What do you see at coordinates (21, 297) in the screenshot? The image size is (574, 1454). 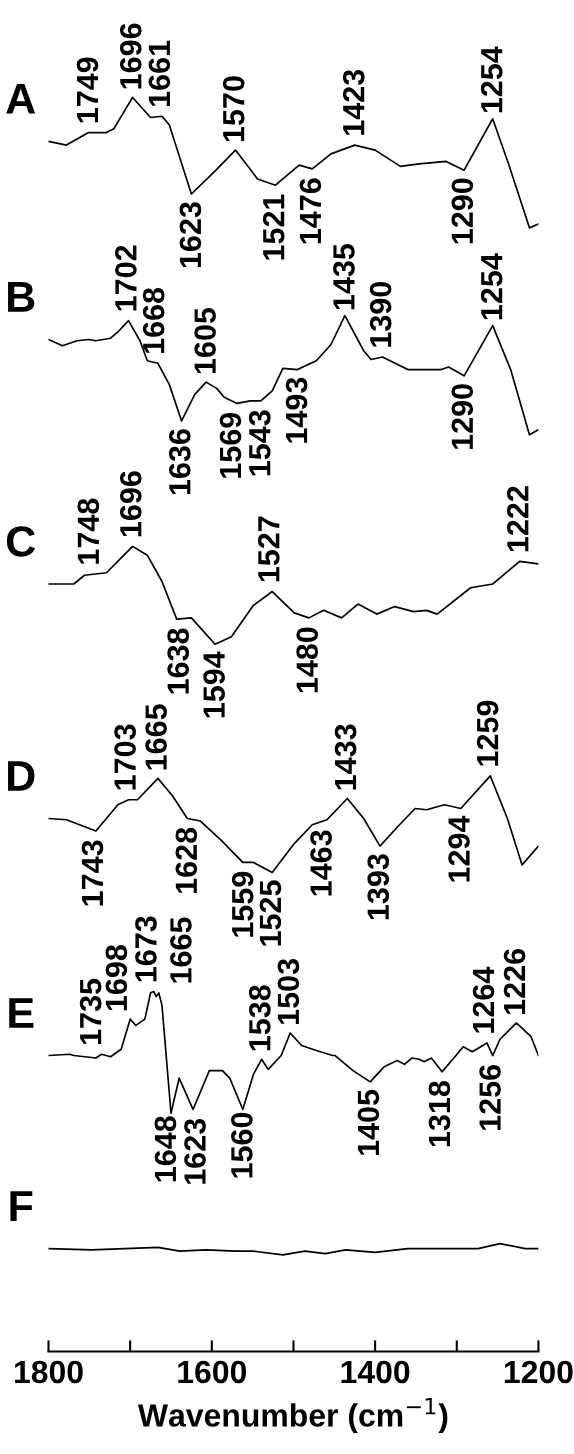 I see `series-label: B` at bounding box center [21, 297].